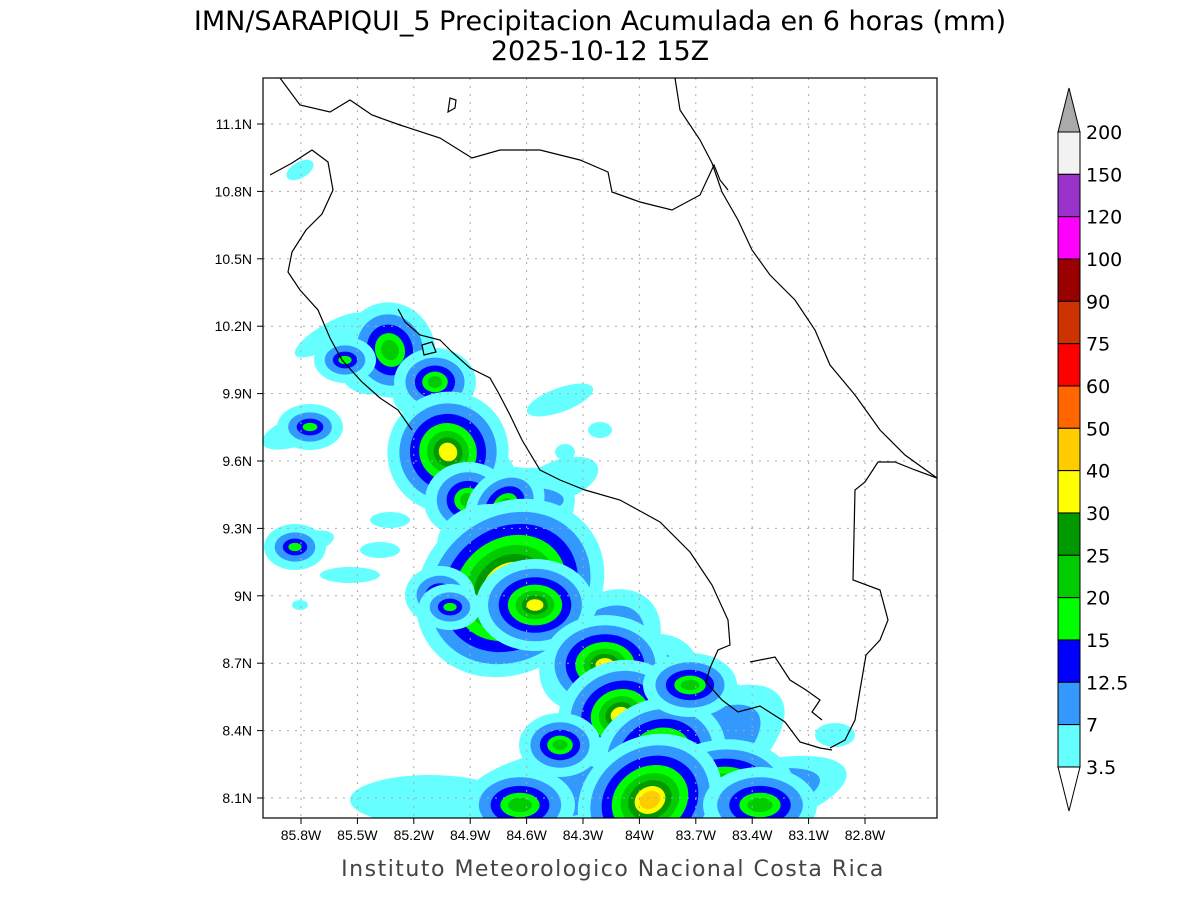  Describe the element at coordinates (237, 663) in the screenshot. I see `lat-tick-label: 8.7N` at that location.